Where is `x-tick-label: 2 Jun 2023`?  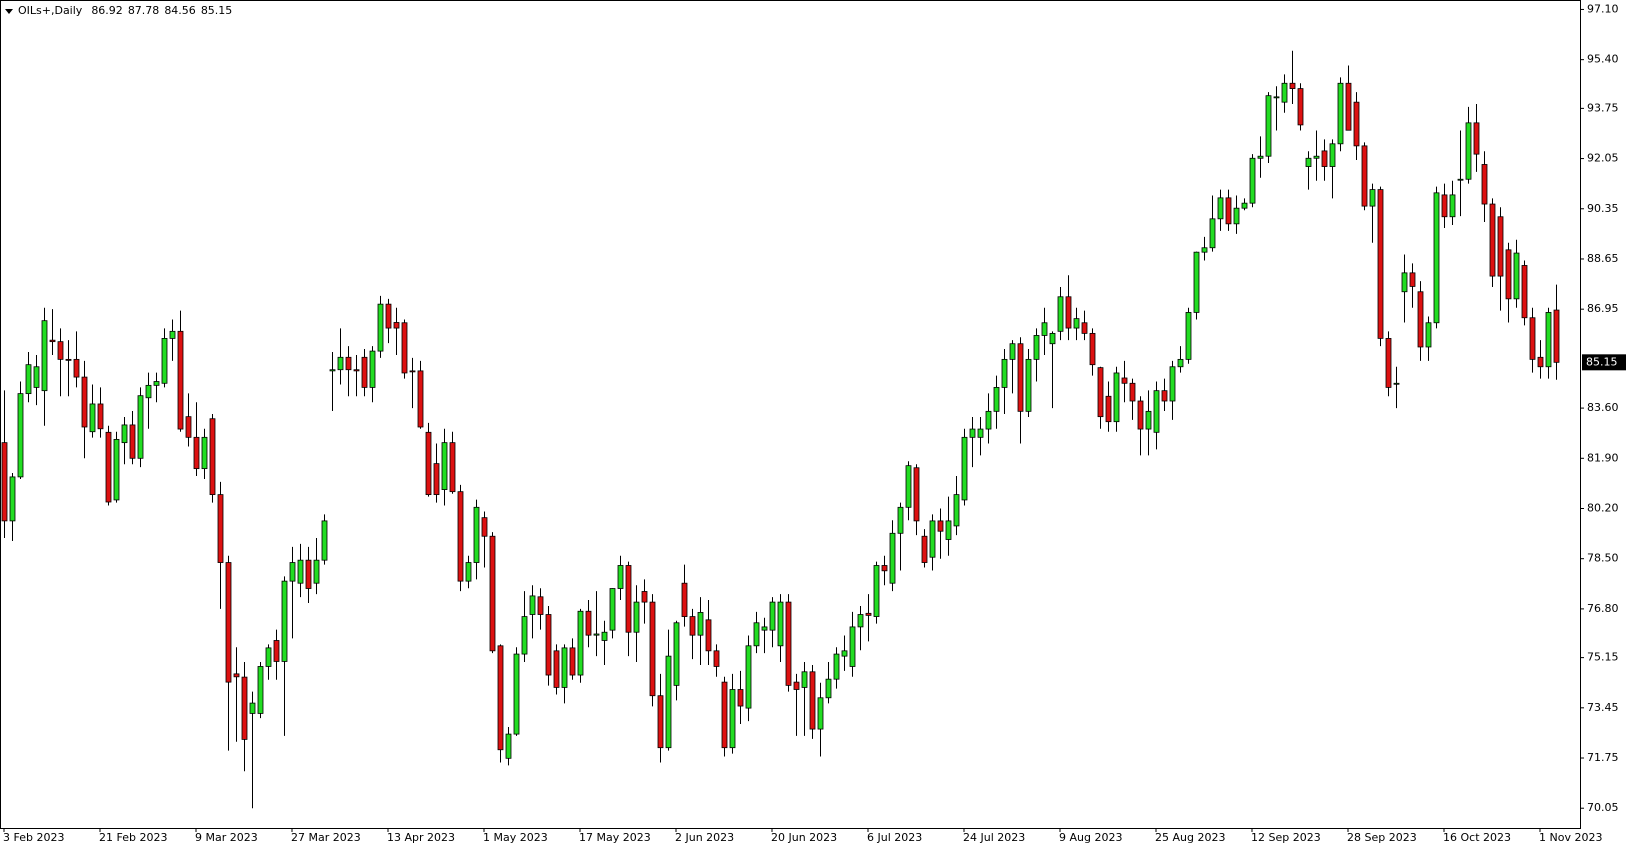 x-tick-label: 2 Jun 2023 is located at coordinates (704, 837).